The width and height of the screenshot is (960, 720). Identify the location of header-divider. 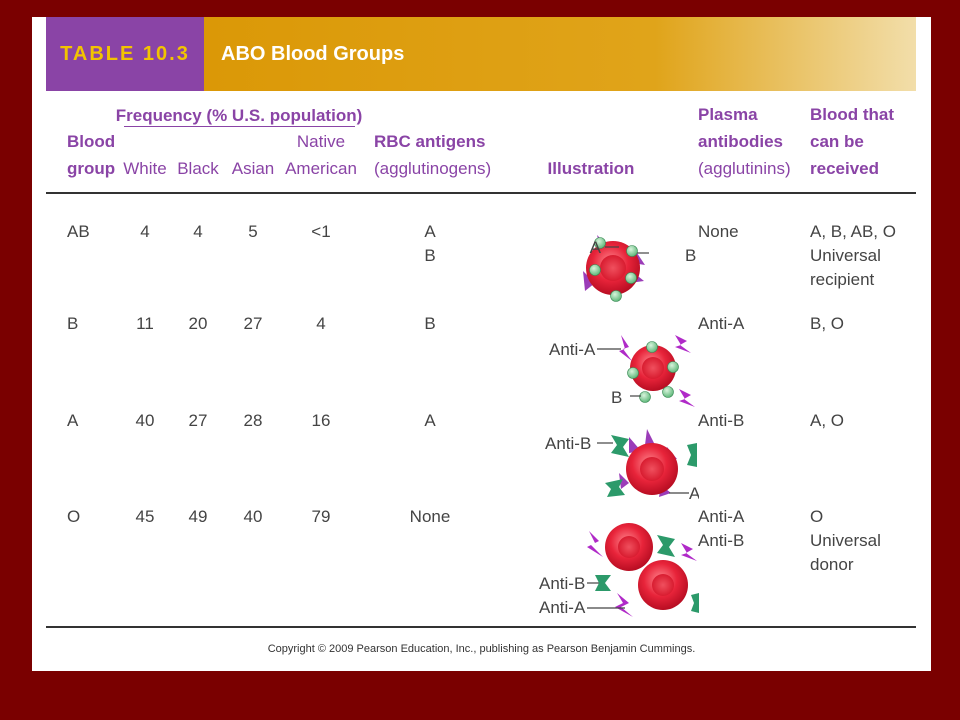
(481, 193).